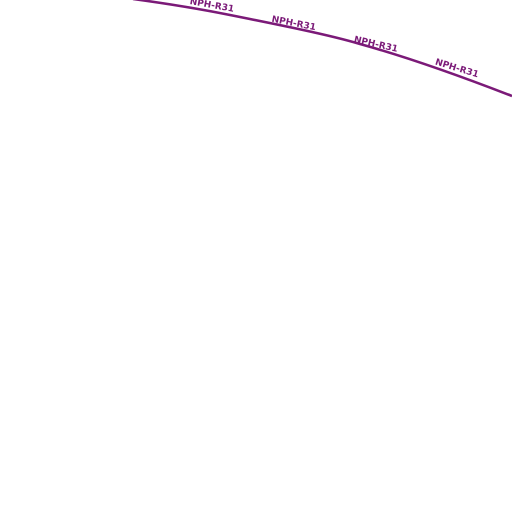 This screenshot has height=512, width=512. Describe the element at coordinates (322, 49) in the screenshot. I see `road` at that location.